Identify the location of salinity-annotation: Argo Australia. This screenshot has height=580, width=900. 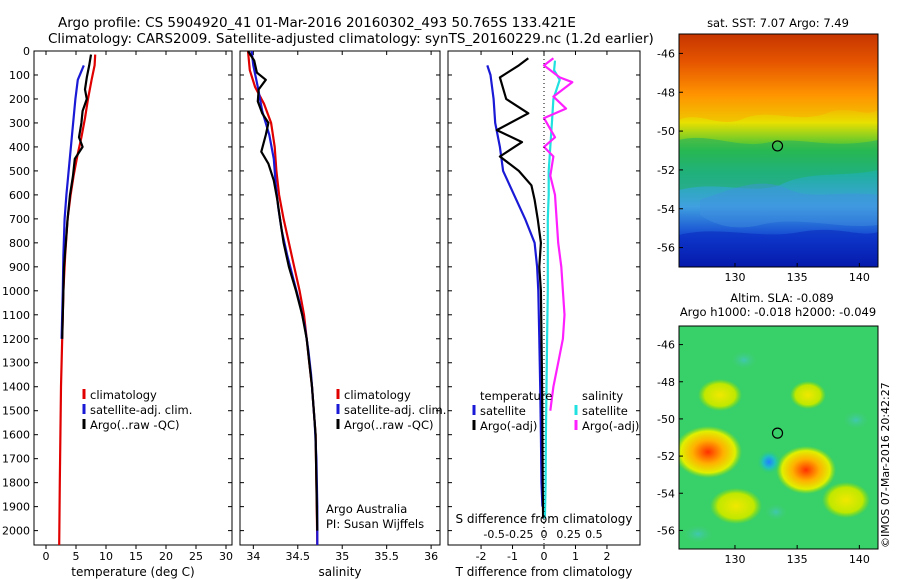
(366, 509).